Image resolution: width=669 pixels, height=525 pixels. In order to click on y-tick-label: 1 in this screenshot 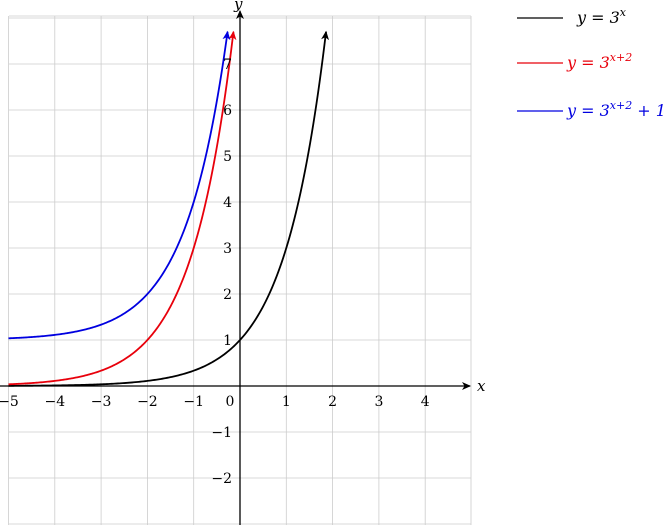, I will do `click(227, 341)`.